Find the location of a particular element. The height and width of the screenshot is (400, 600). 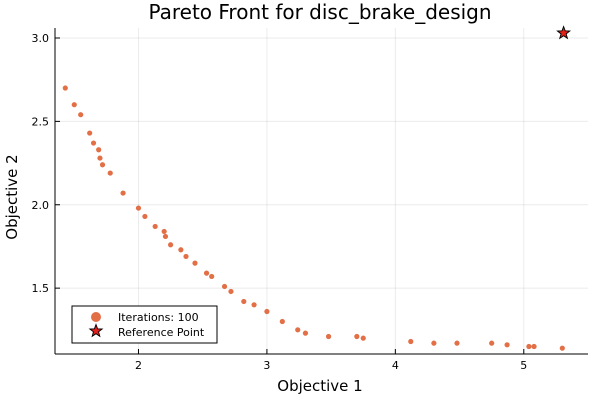

legend-label-iterations: Iterations: 100 is located at coordinates (158, 317).